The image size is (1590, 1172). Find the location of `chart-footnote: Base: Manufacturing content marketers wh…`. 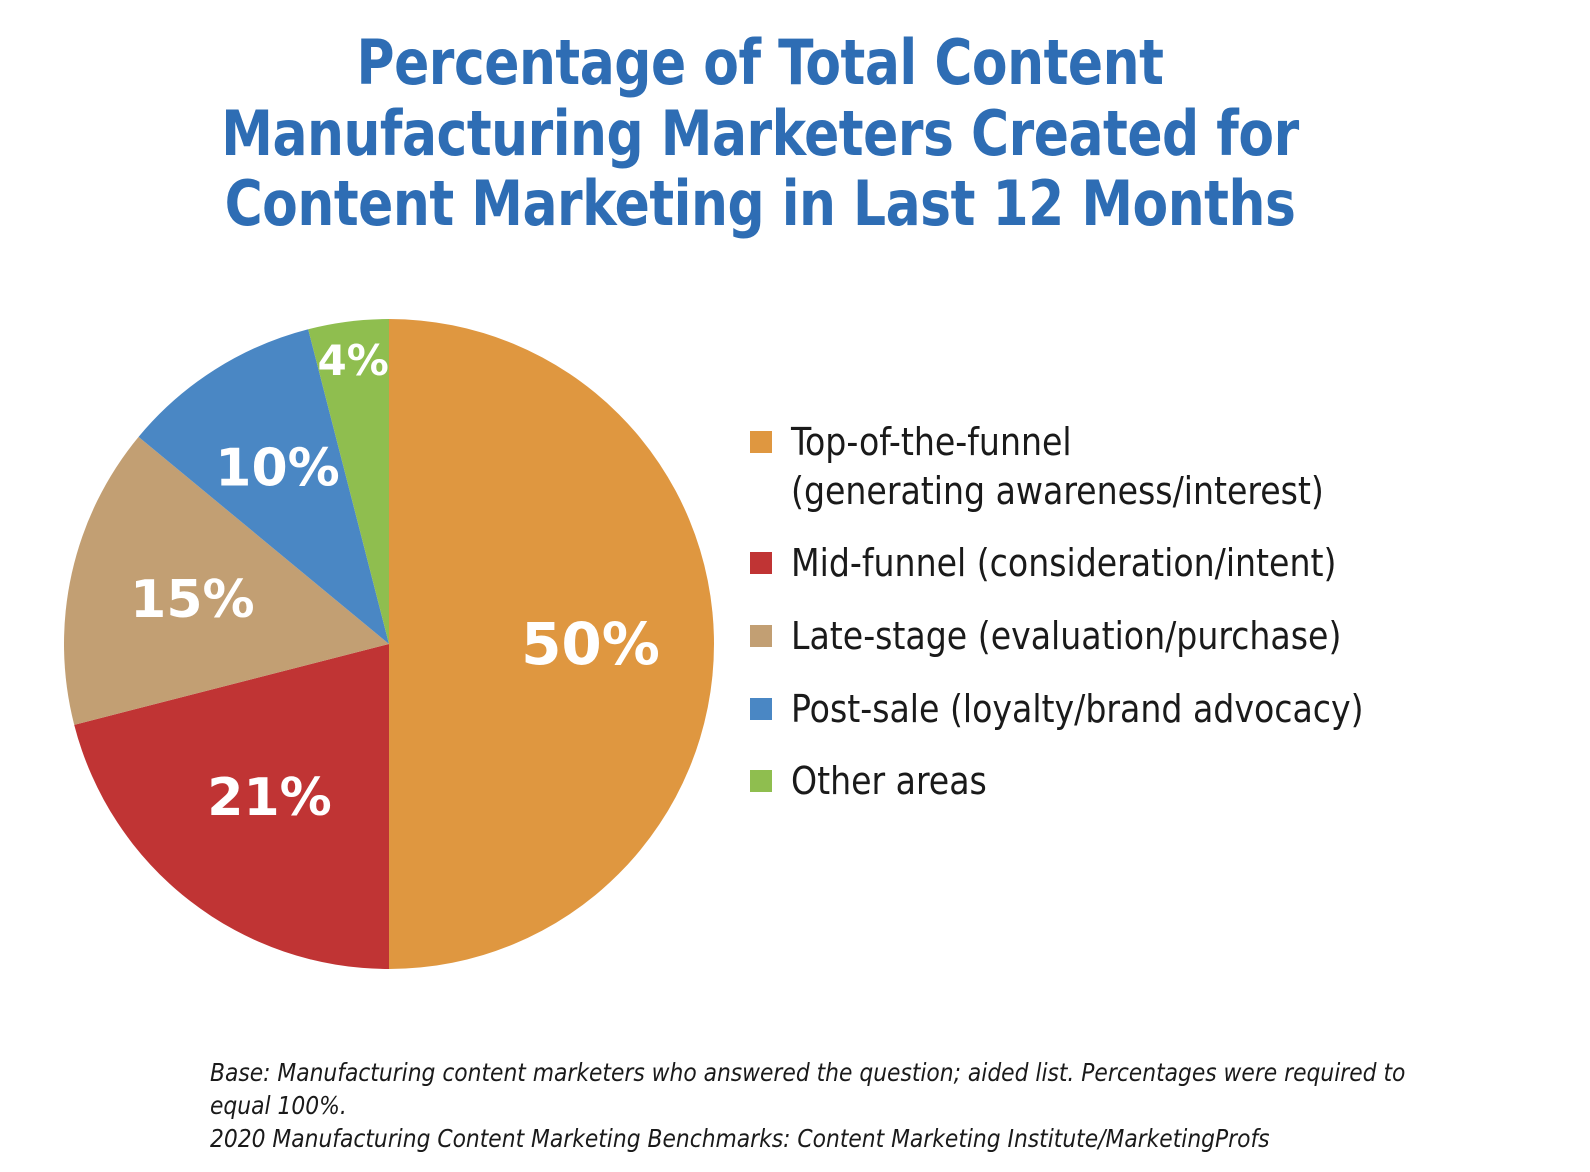

chart-footnote: Base: Manufacturing content marketers wh… is located at coordinates (840, 1105).